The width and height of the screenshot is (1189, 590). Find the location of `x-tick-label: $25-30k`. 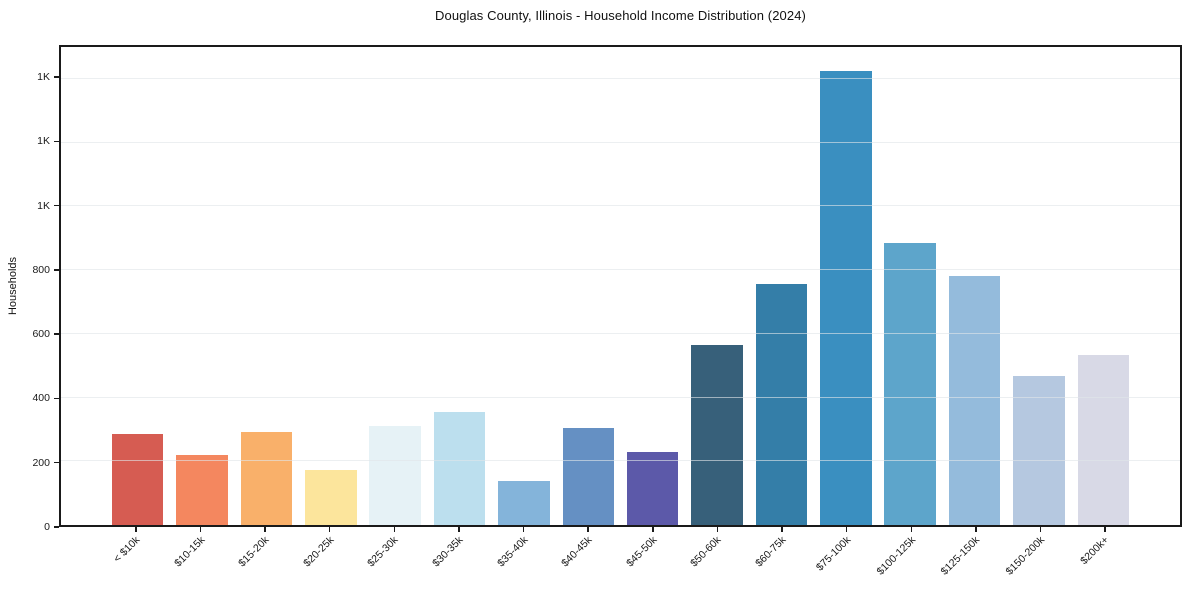

x-tick-label: $25-30k is located at coordinates (383, 552).